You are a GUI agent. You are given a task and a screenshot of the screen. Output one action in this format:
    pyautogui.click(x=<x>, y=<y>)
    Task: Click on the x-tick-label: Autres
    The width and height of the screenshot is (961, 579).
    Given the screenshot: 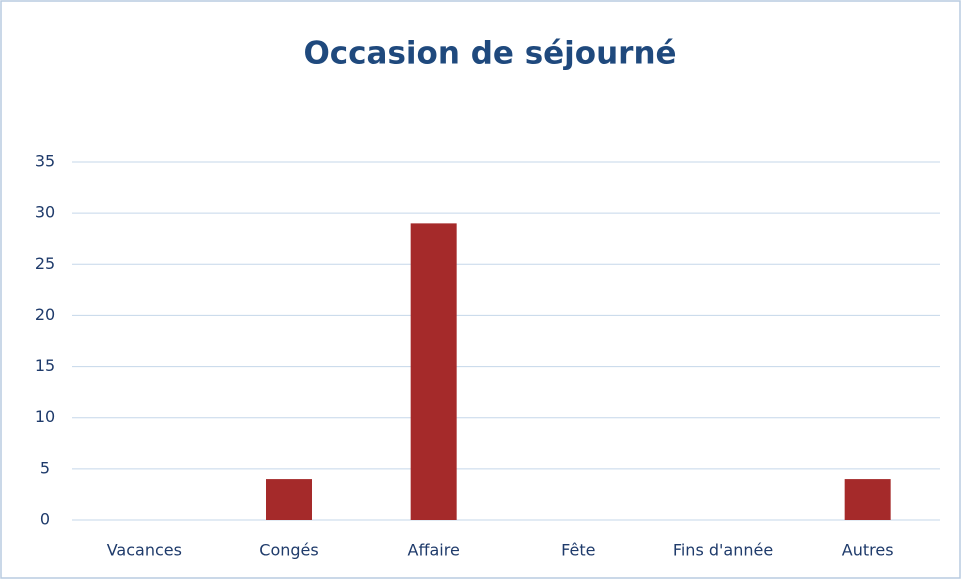 What is the action you would take?
    pyautogui.click(x=868, y=550)
    